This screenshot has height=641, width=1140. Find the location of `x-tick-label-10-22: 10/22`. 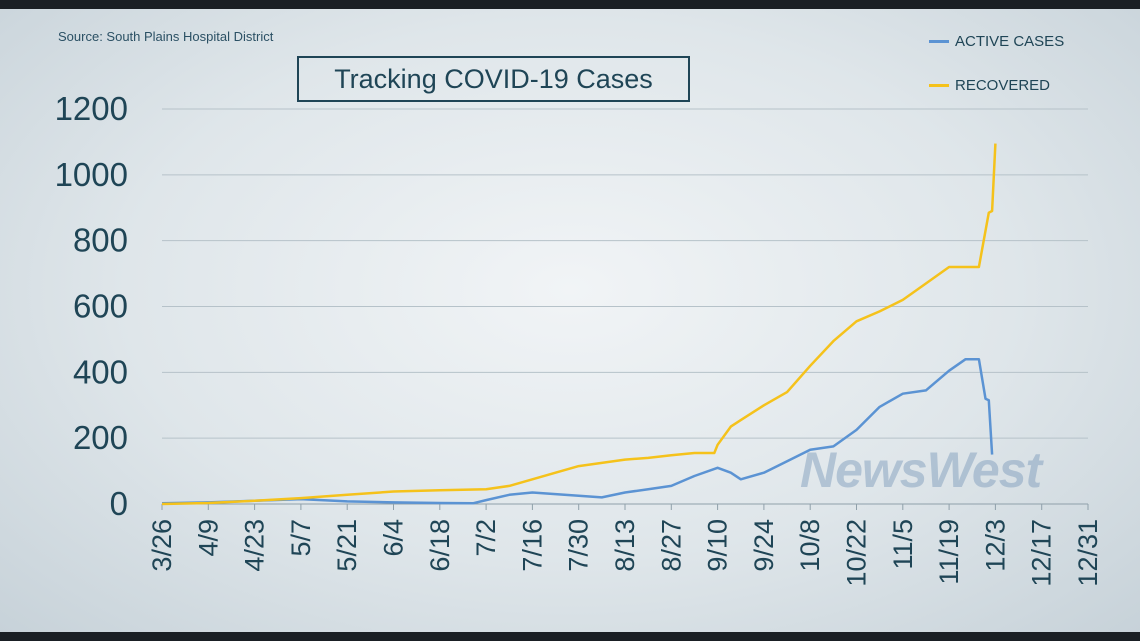

x-tick-label-10-22: 10/22 is located at coordinates (857, 553).